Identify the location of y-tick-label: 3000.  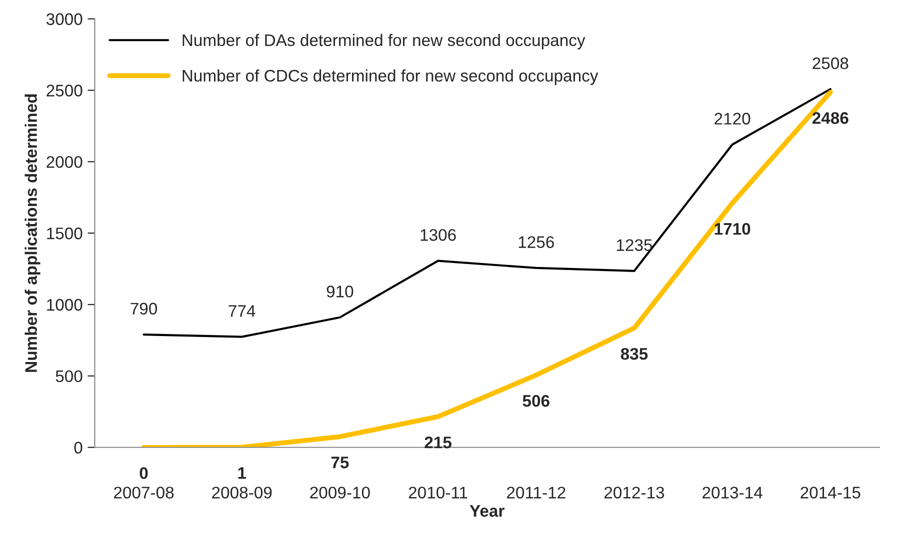
(64, 19).